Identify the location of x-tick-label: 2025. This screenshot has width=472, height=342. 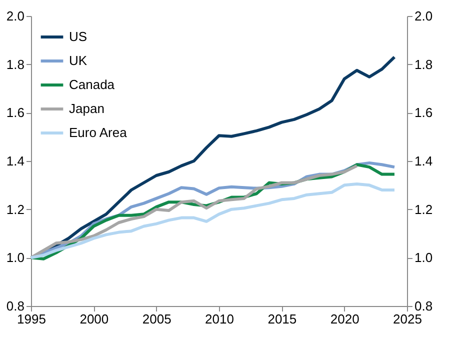
(407, 319).